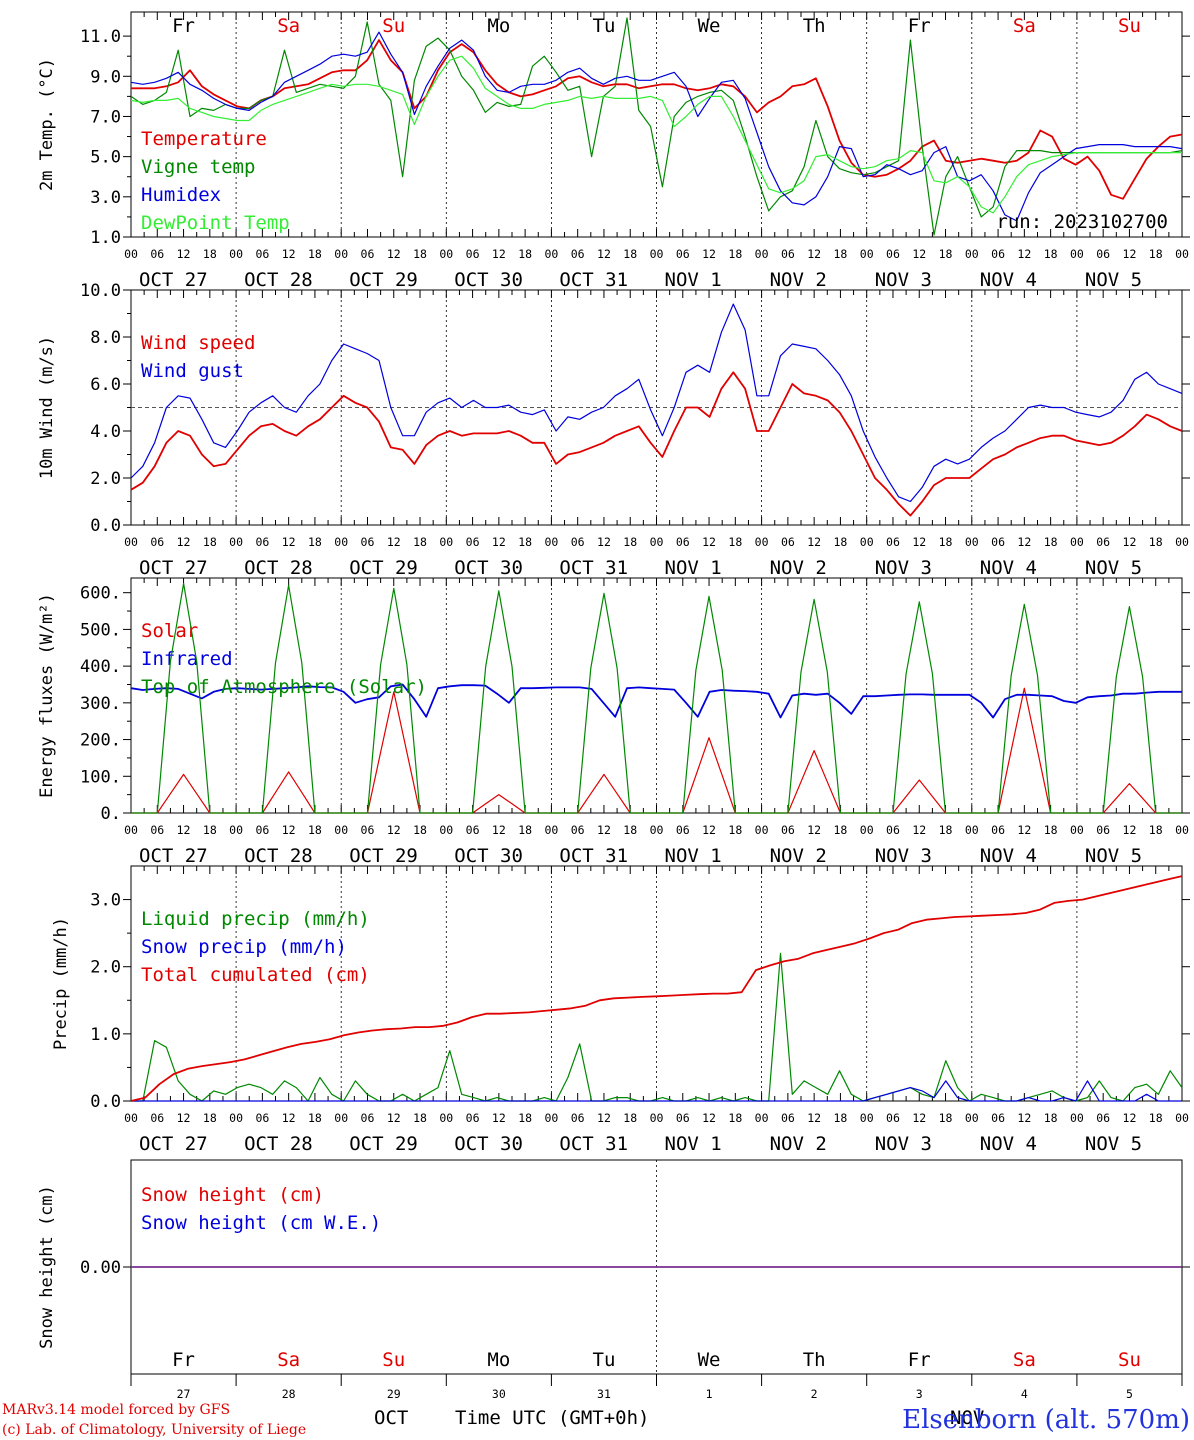  I want to click on y-tick-label: 1.0, so click(105, 238).